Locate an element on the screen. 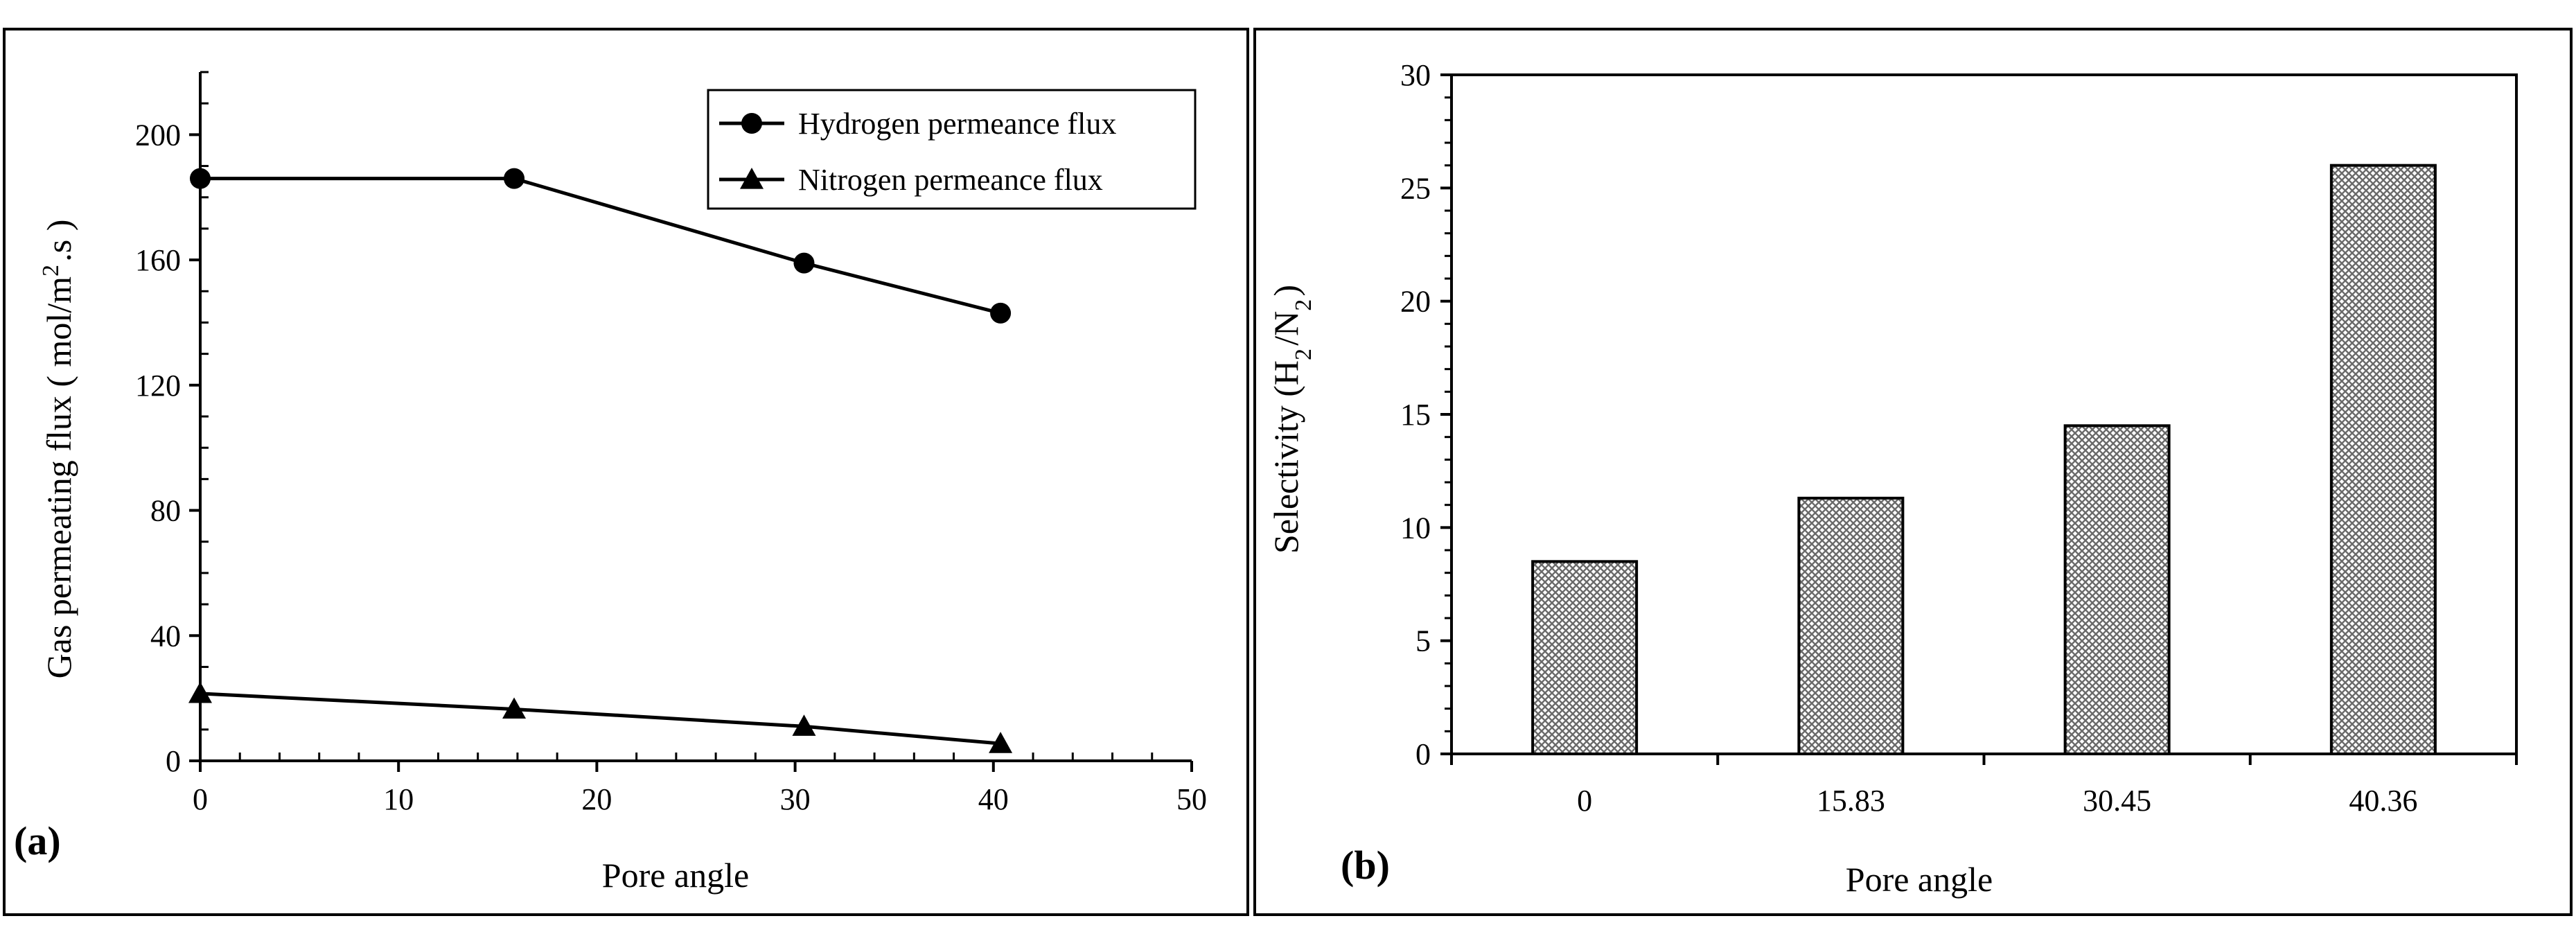 The height and width of the screenshot is (941, 2576). panel-b-y-axis-title: Selectivity (H2 /N2 ) is located at coordinates (1292, 419).